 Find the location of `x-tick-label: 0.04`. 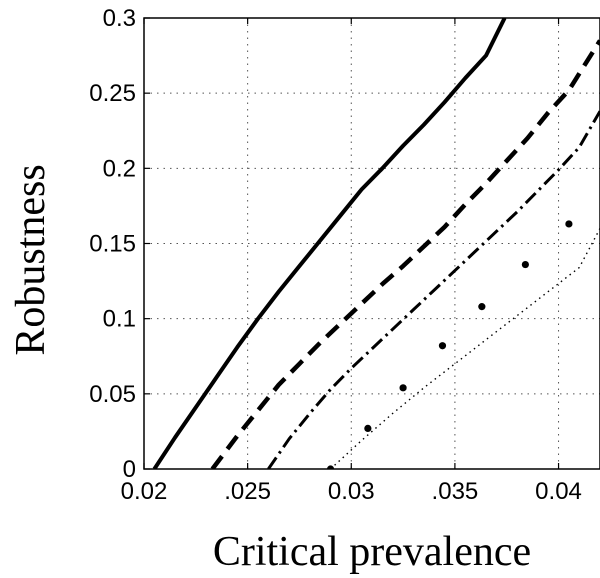

x-tick-label: 0.04 is located at coordinates (558, 491).